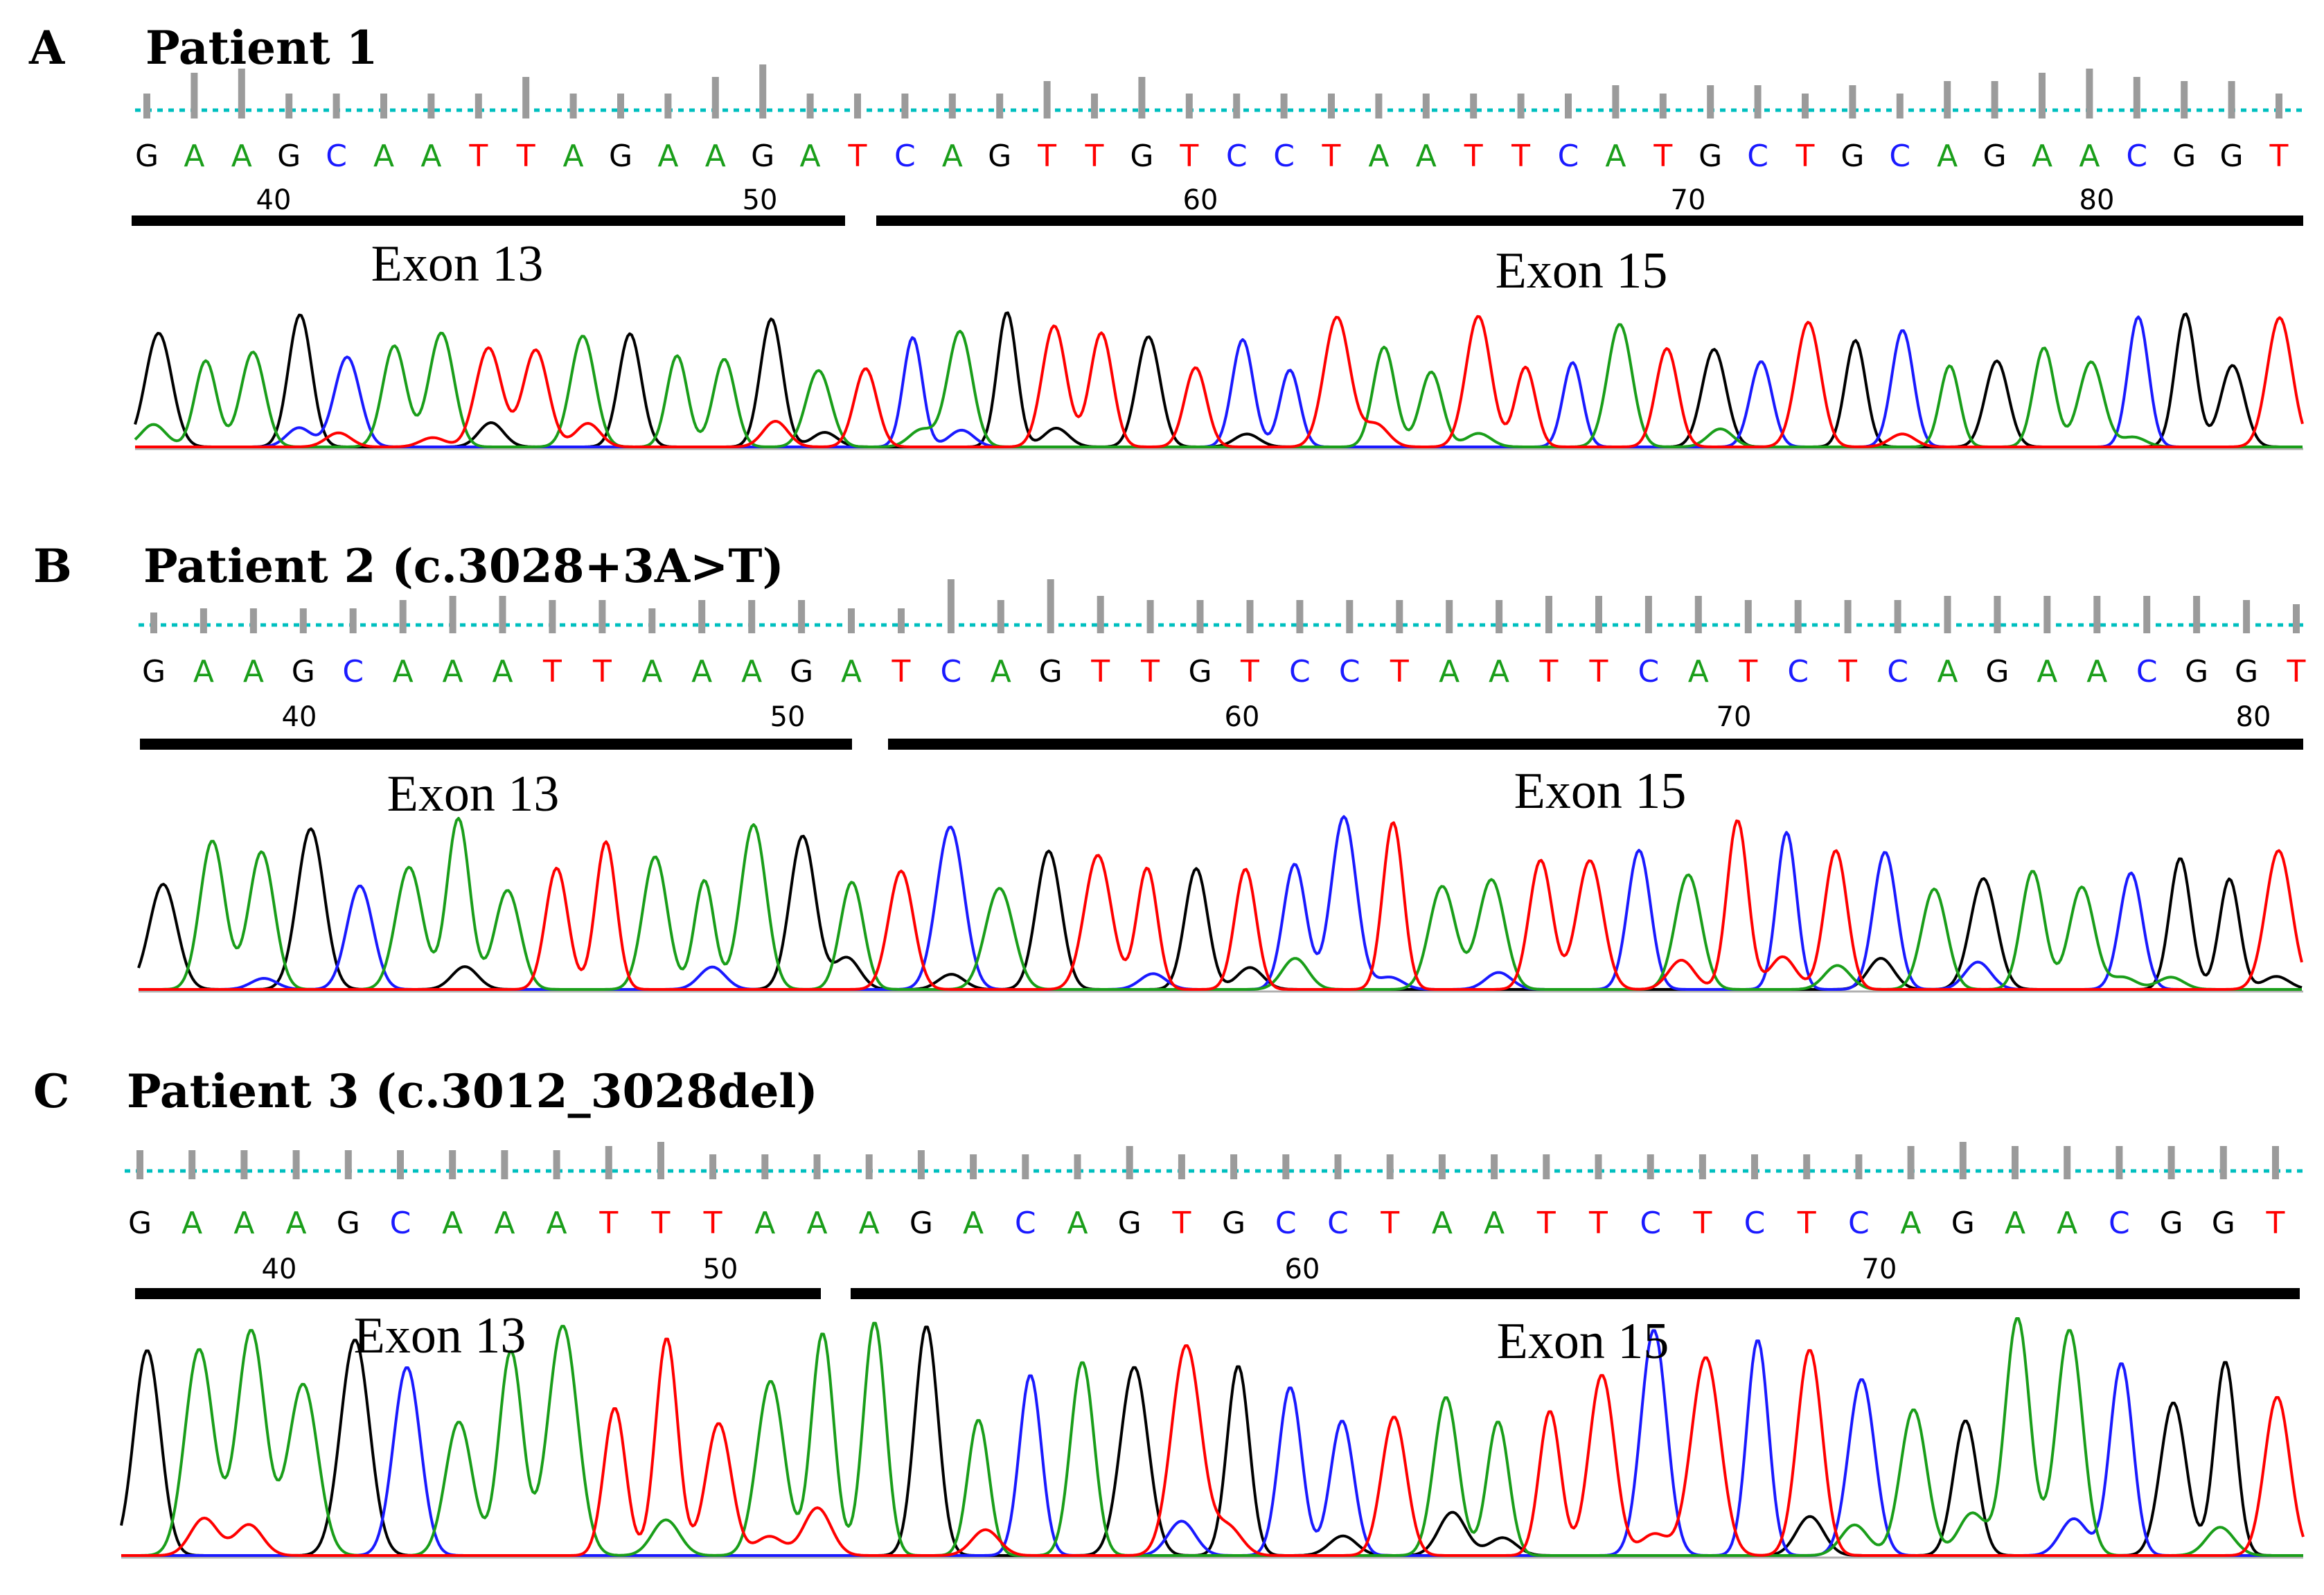  What do you see at coordinates (2097, 200) in the screenshot?
I see `position-label: 80` at bounding box center [2097, 200].